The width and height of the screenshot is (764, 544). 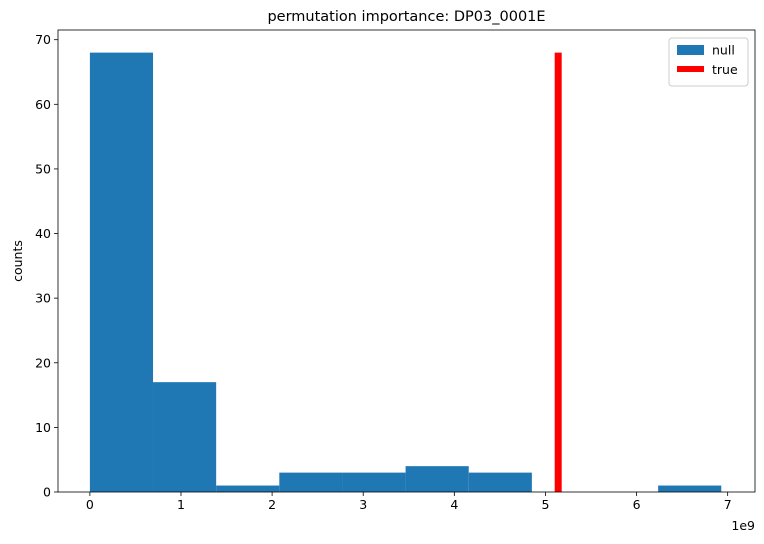 What do you see at coordinates (409, 502) in the screenshot?
I see `x-axis-ticks: 0 1 2 3 4 5 6 7` at bounding box center [409, 502].